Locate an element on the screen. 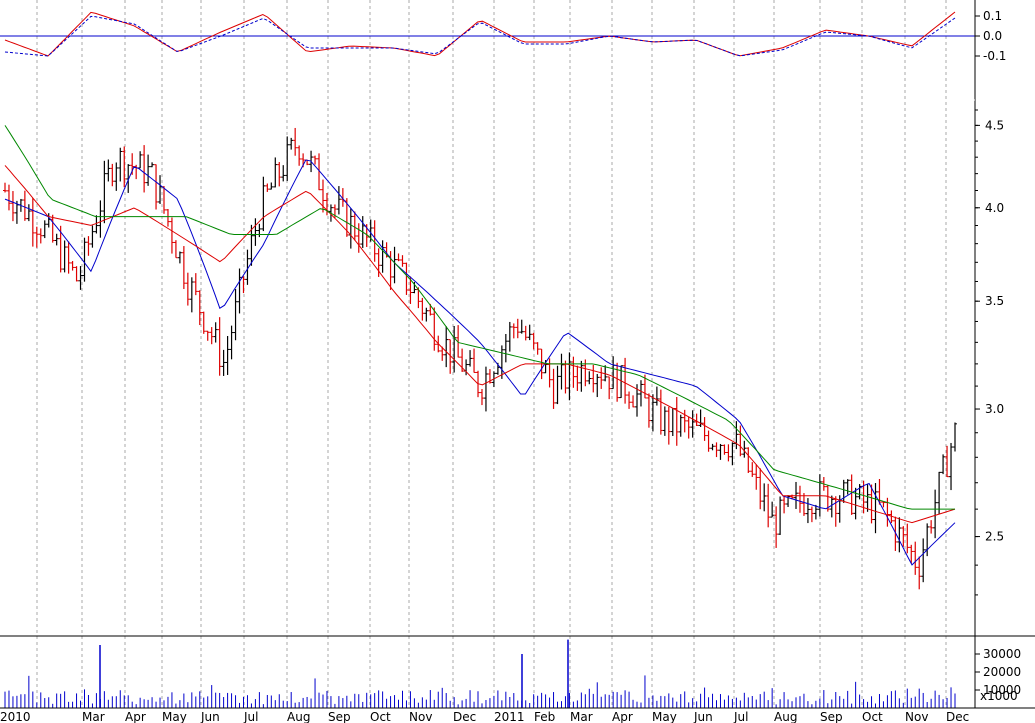 This screenshot has height=723, width=1035. price-tick-label: 2.5 is located at coordinates (994, 537).